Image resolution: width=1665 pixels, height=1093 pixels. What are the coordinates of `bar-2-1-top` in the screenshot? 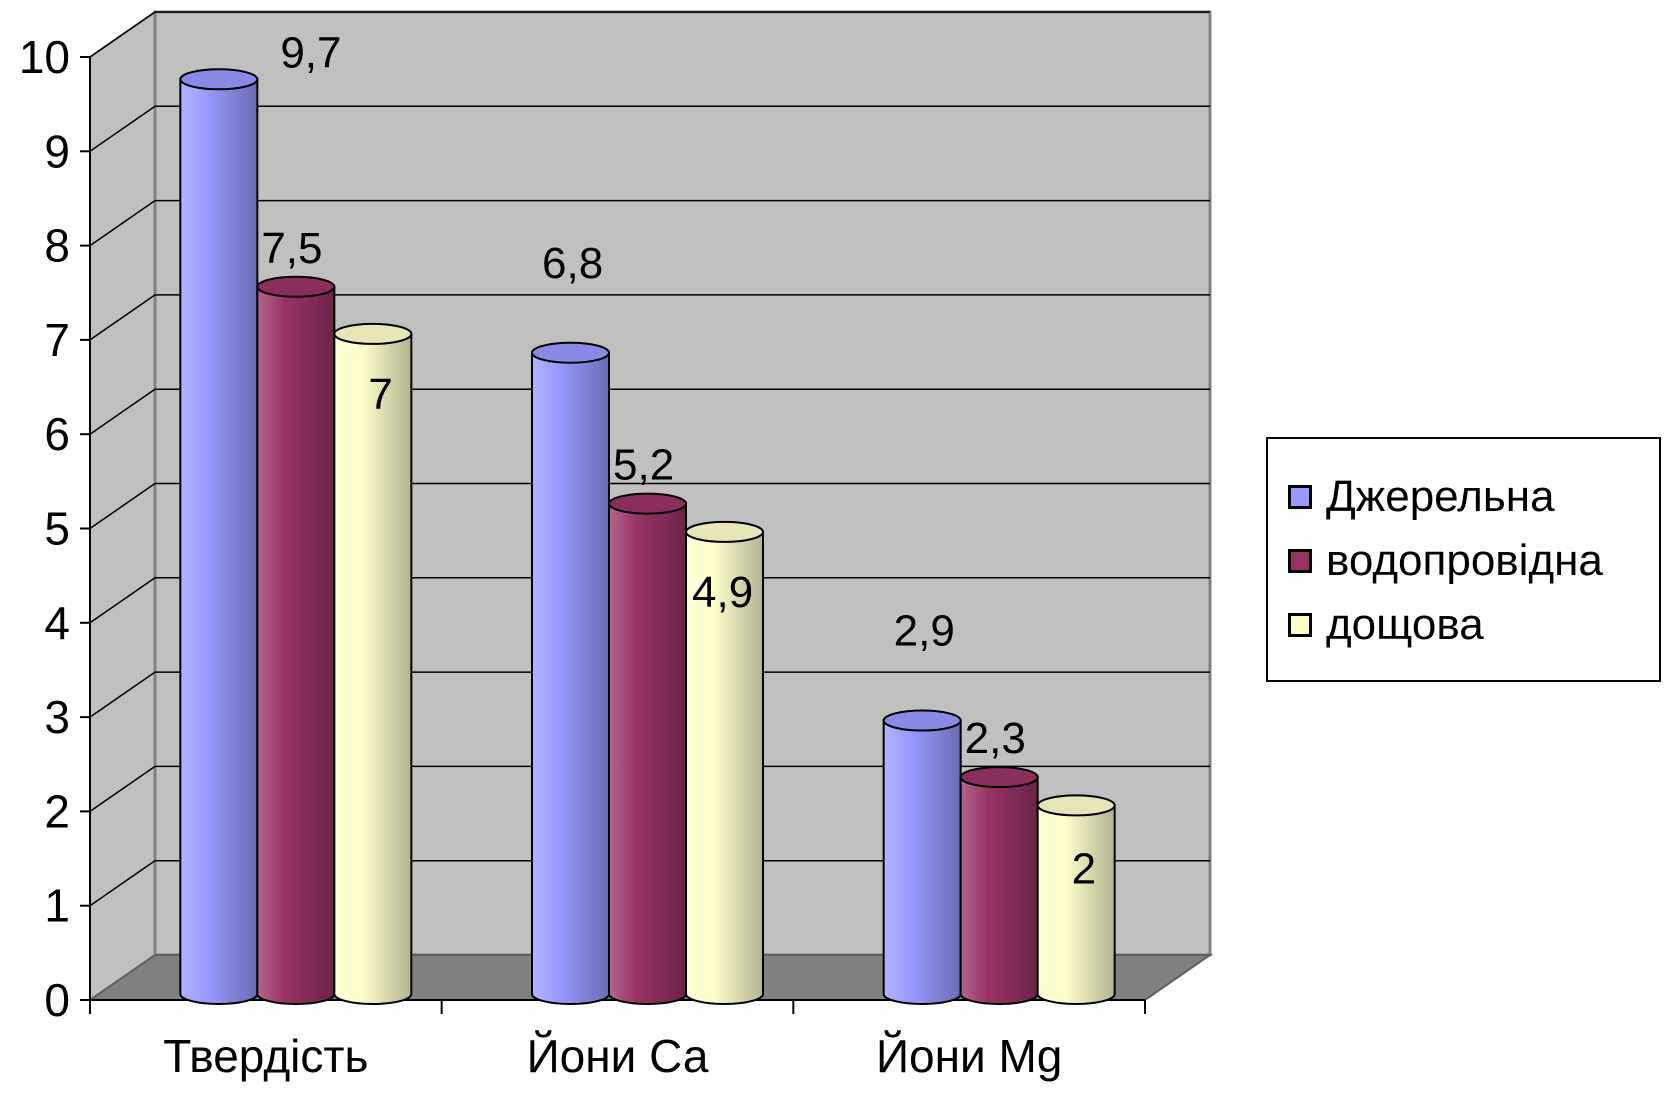 It's located at (999, 777).